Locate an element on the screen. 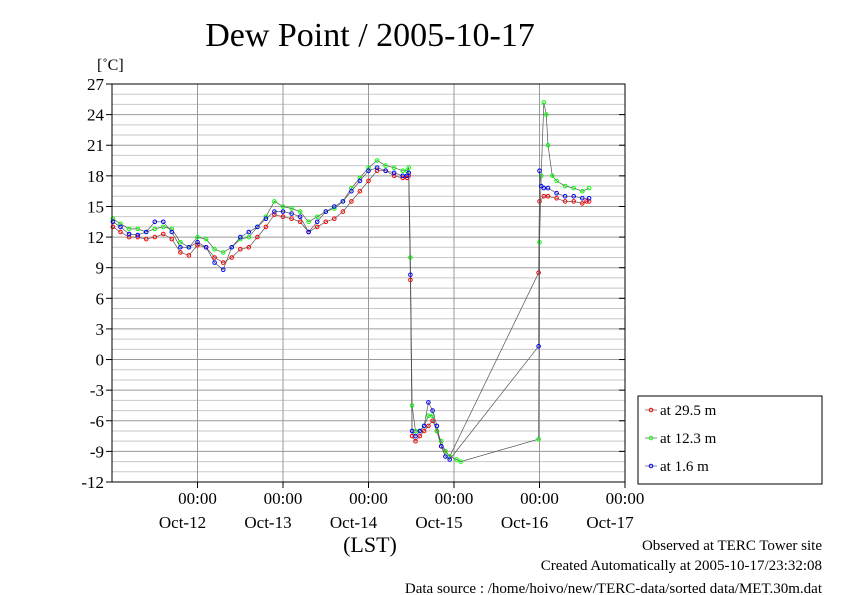 This screenshot has width=842, height=595. legend-label: at 29.5 m is located at coordinates (688, 411).